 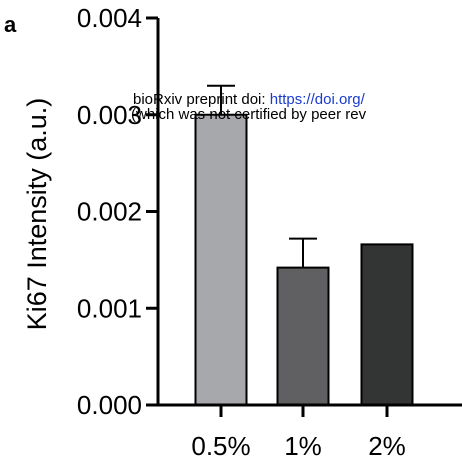 I want to click on error-bars, so click(x=262, y=176).